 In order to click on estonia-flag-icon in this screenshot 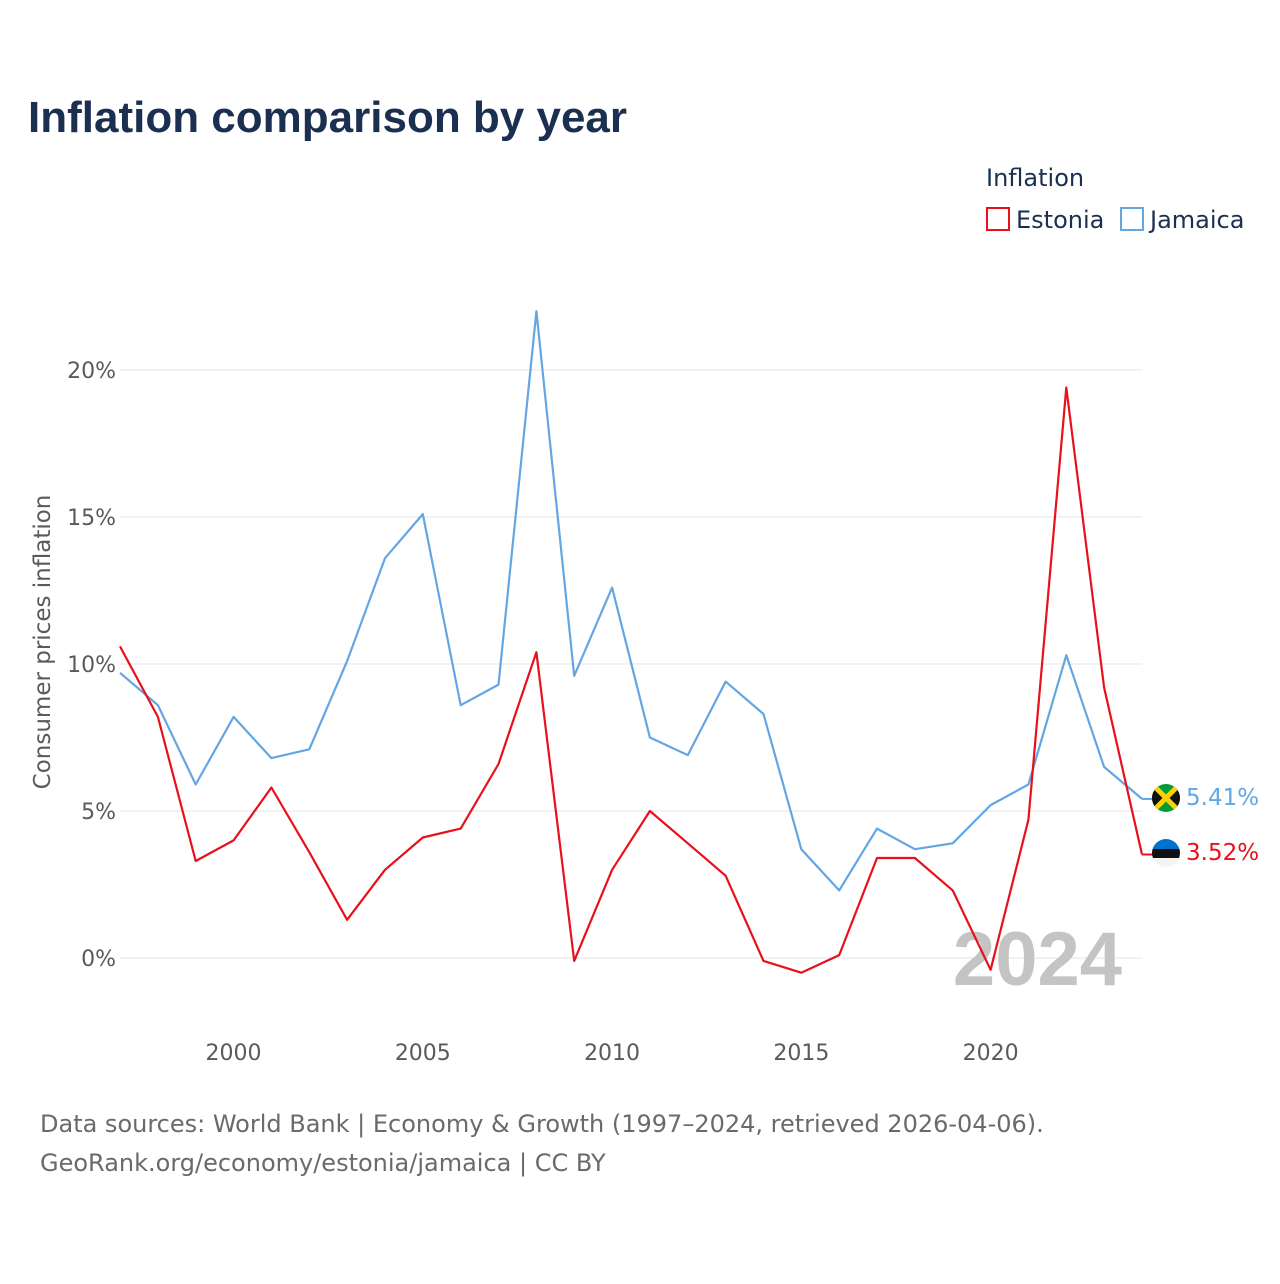, I will do `click(1166, 853)`.